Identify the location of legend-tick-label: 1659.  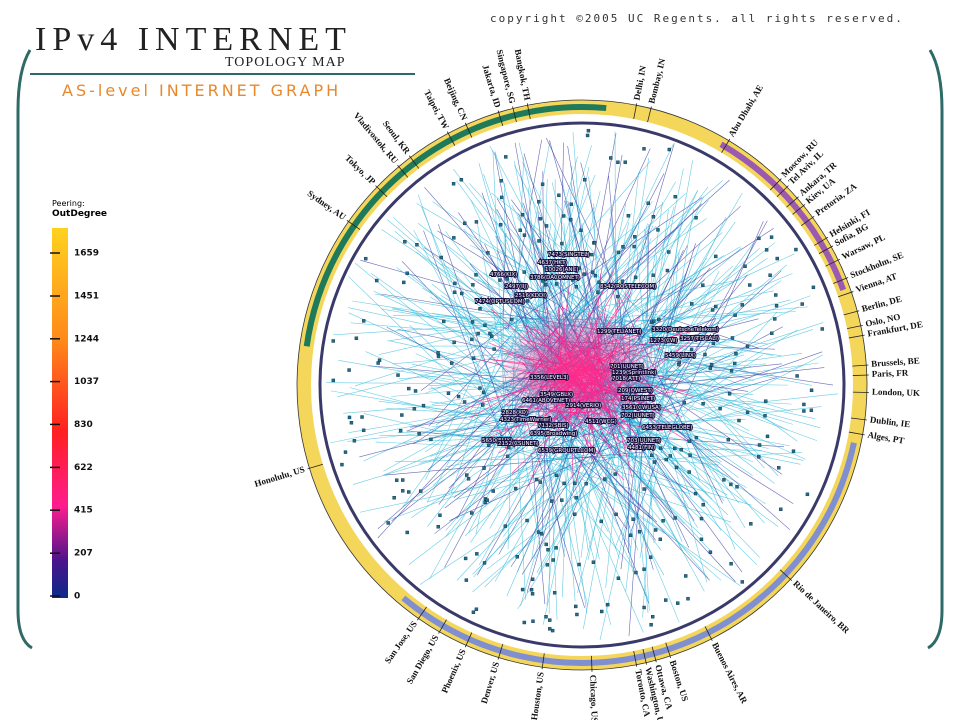
(86, 254).